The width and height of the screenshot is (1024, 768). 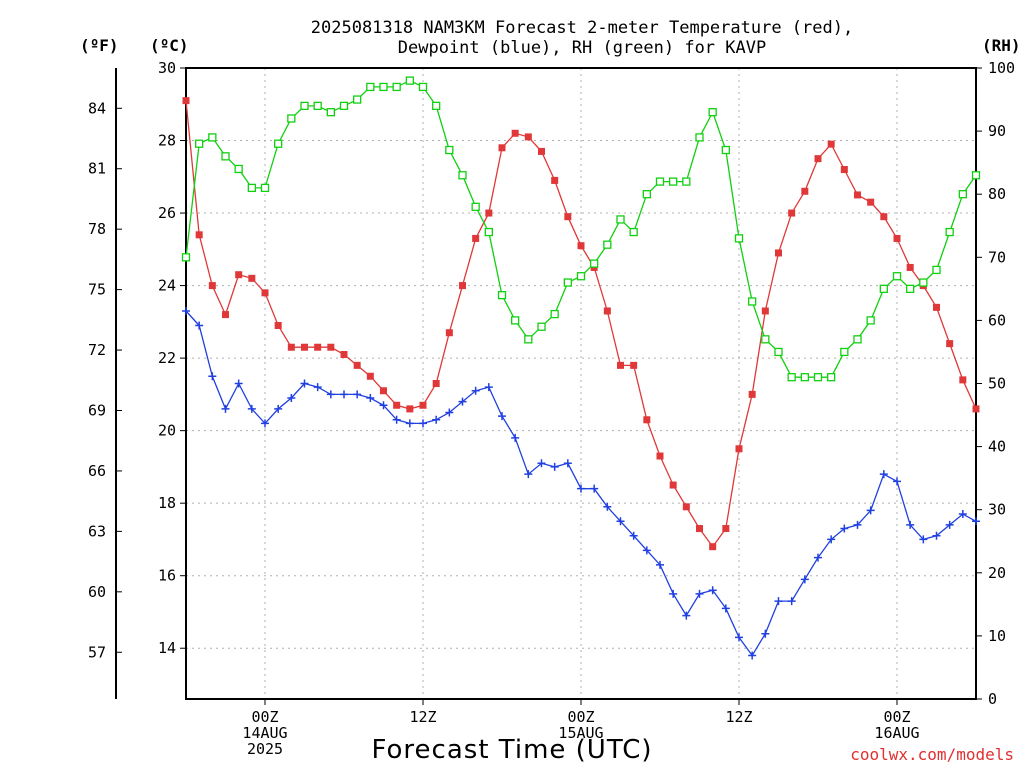 What do you see at coordinates (997, 573) in the screenshot?
I see `rh-tick-label: 20` at bounding box center [997, 573].